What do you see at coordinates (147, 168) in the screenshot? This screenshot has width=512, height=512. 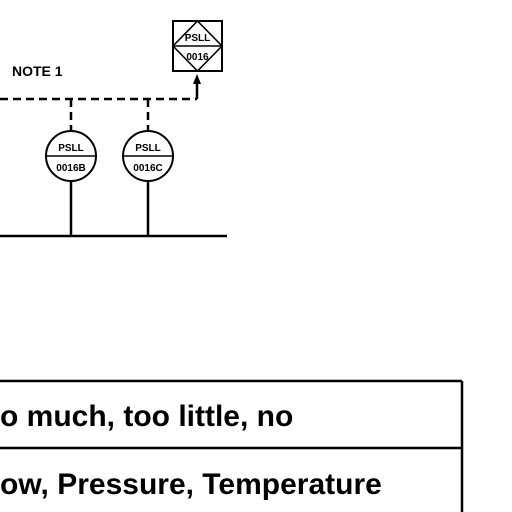 I see `instrument-tag-bottom: 0016C` at bounding box center [147, 168].